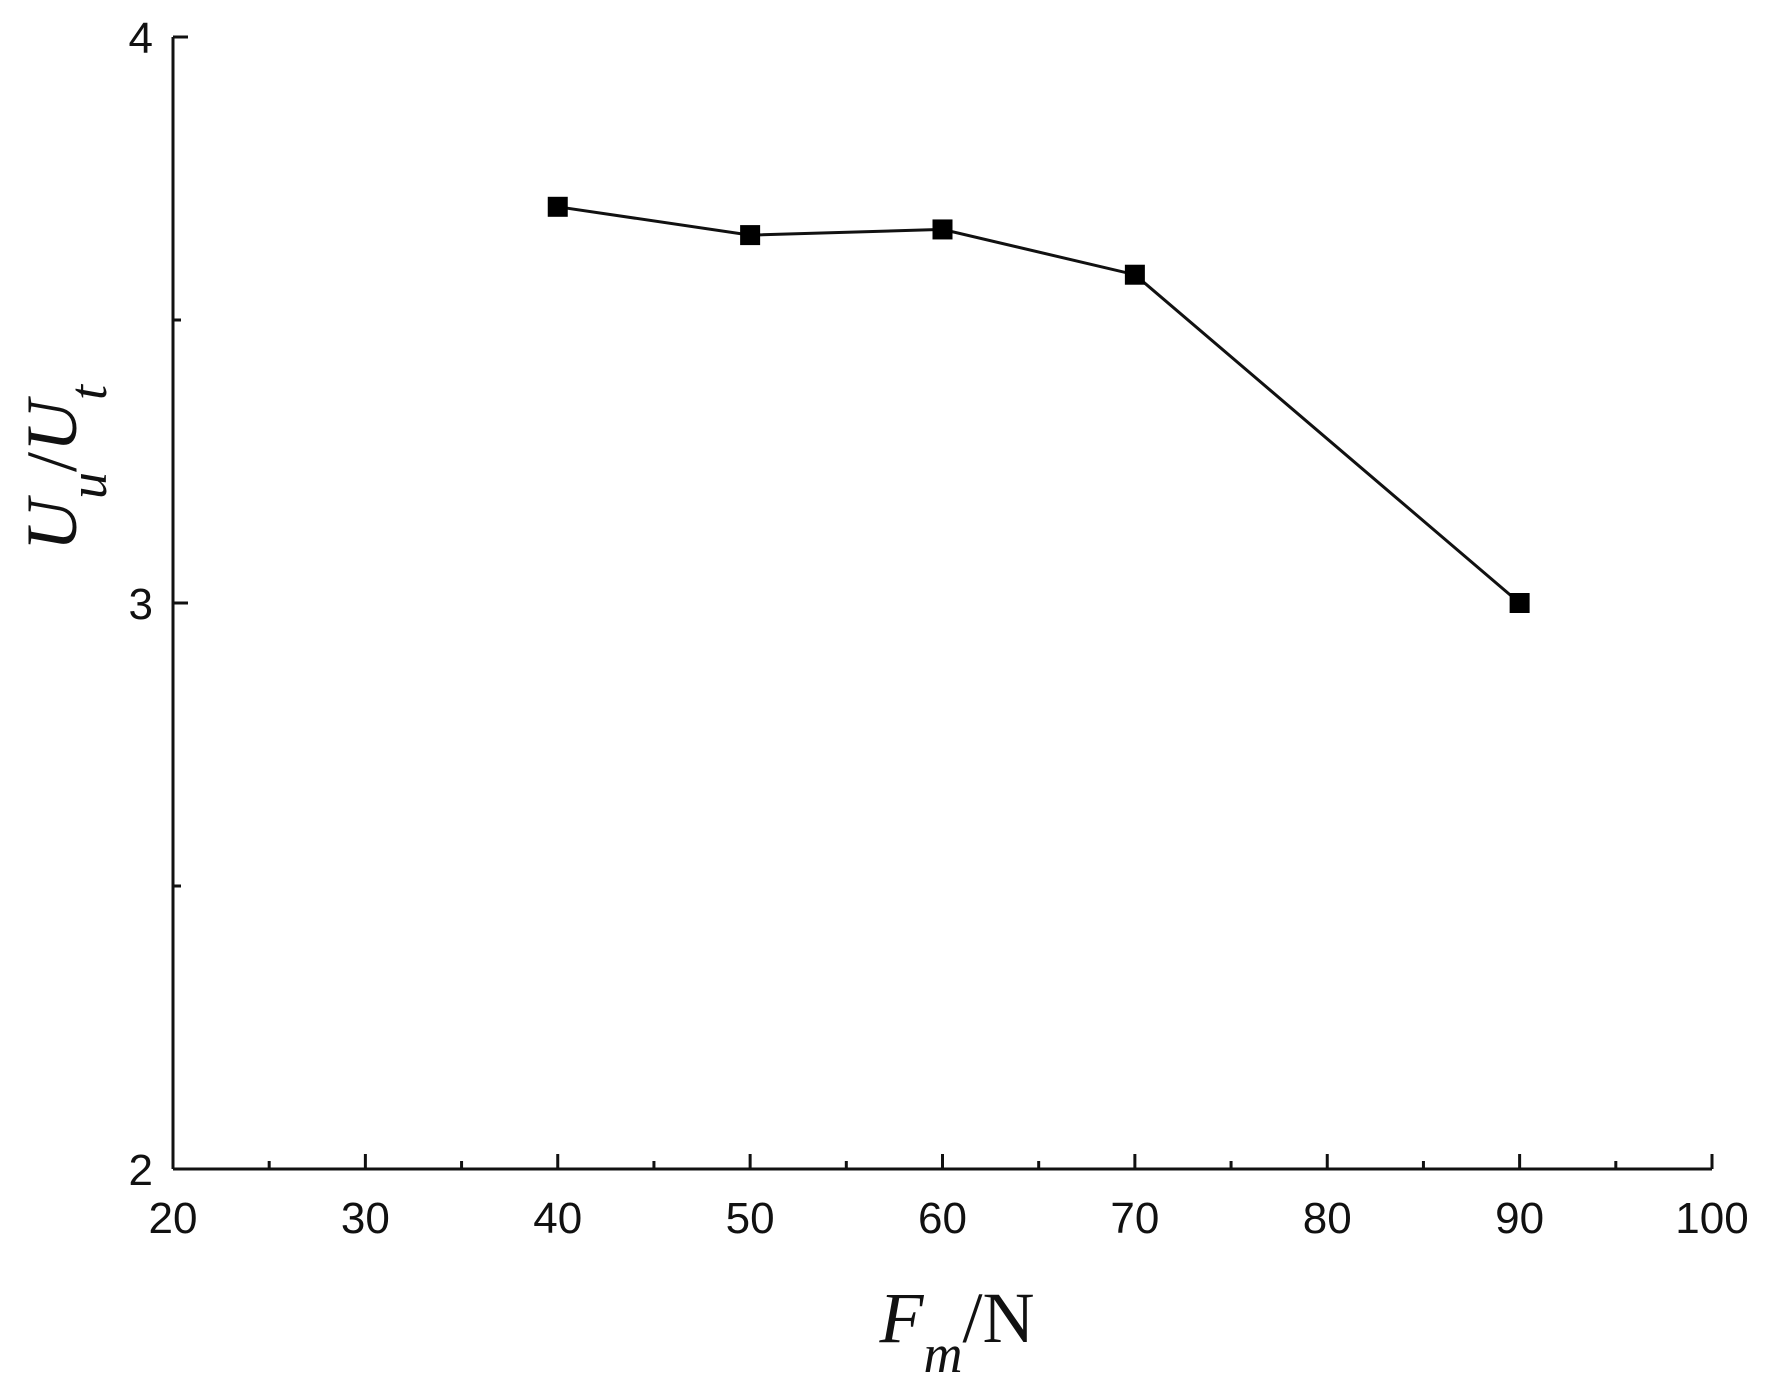 The height and width of the screenshot is (1383, 1769). Describe the element at coordinates (52, 523) in the screenshot. I see `y-axis-title-main1: U` at that location.